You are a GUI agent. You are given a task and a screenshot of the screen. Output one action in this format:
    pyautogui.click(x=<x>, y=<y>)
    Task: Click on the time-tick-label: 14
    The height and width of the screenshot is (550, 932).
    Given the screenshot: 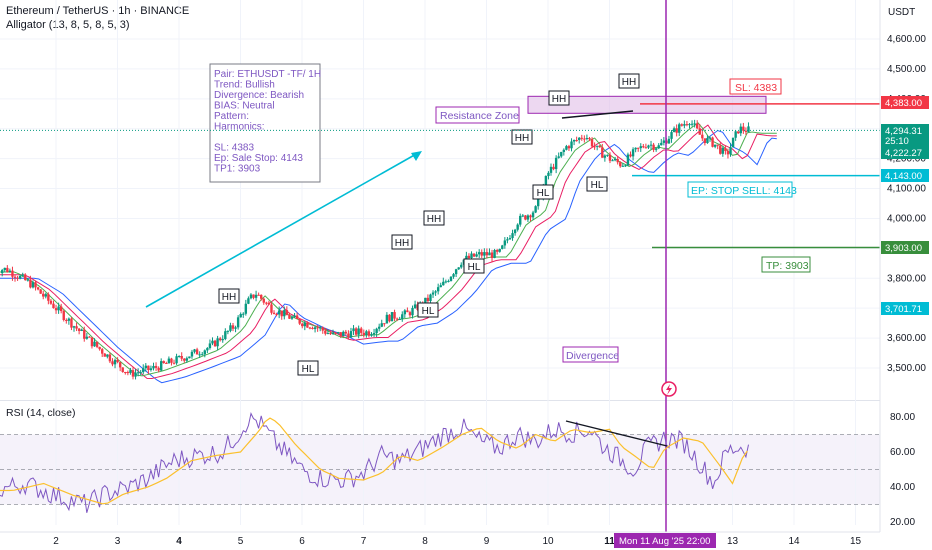 What is the action you would take?
    pyautogui.click(x=794, y=541)
    